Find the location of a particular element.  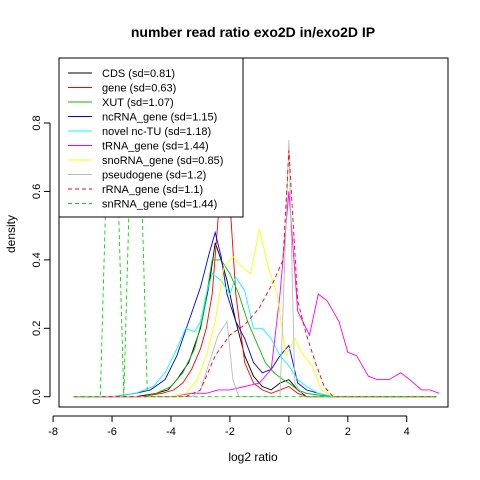

legend-label-8: rRNA_gene (sd=1.1) is located at coordinates (152, 190).